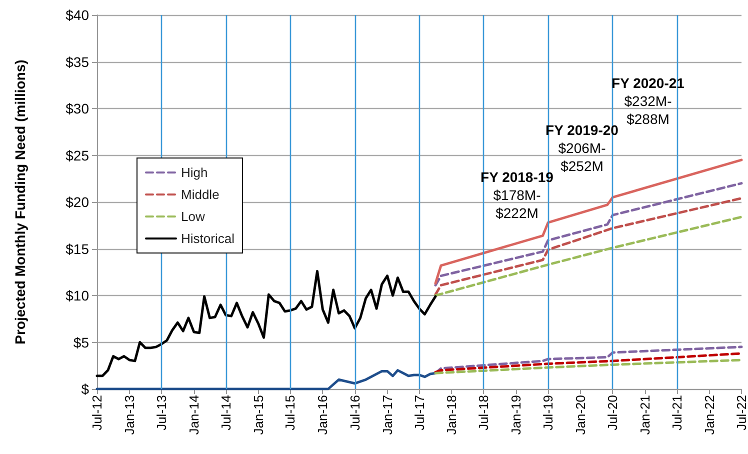 Image resolution: width=748 pixels, height=454 pixels. I want to click on y-axis-title: Projected Monthly Funding Need (millions), so click(20, 202).